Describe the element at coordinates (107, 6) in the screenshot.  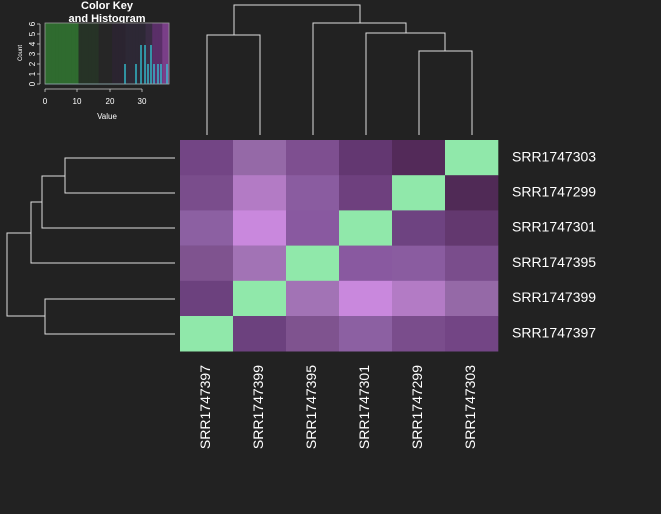
I see `color-key-title-line1: Color Key` at that location.